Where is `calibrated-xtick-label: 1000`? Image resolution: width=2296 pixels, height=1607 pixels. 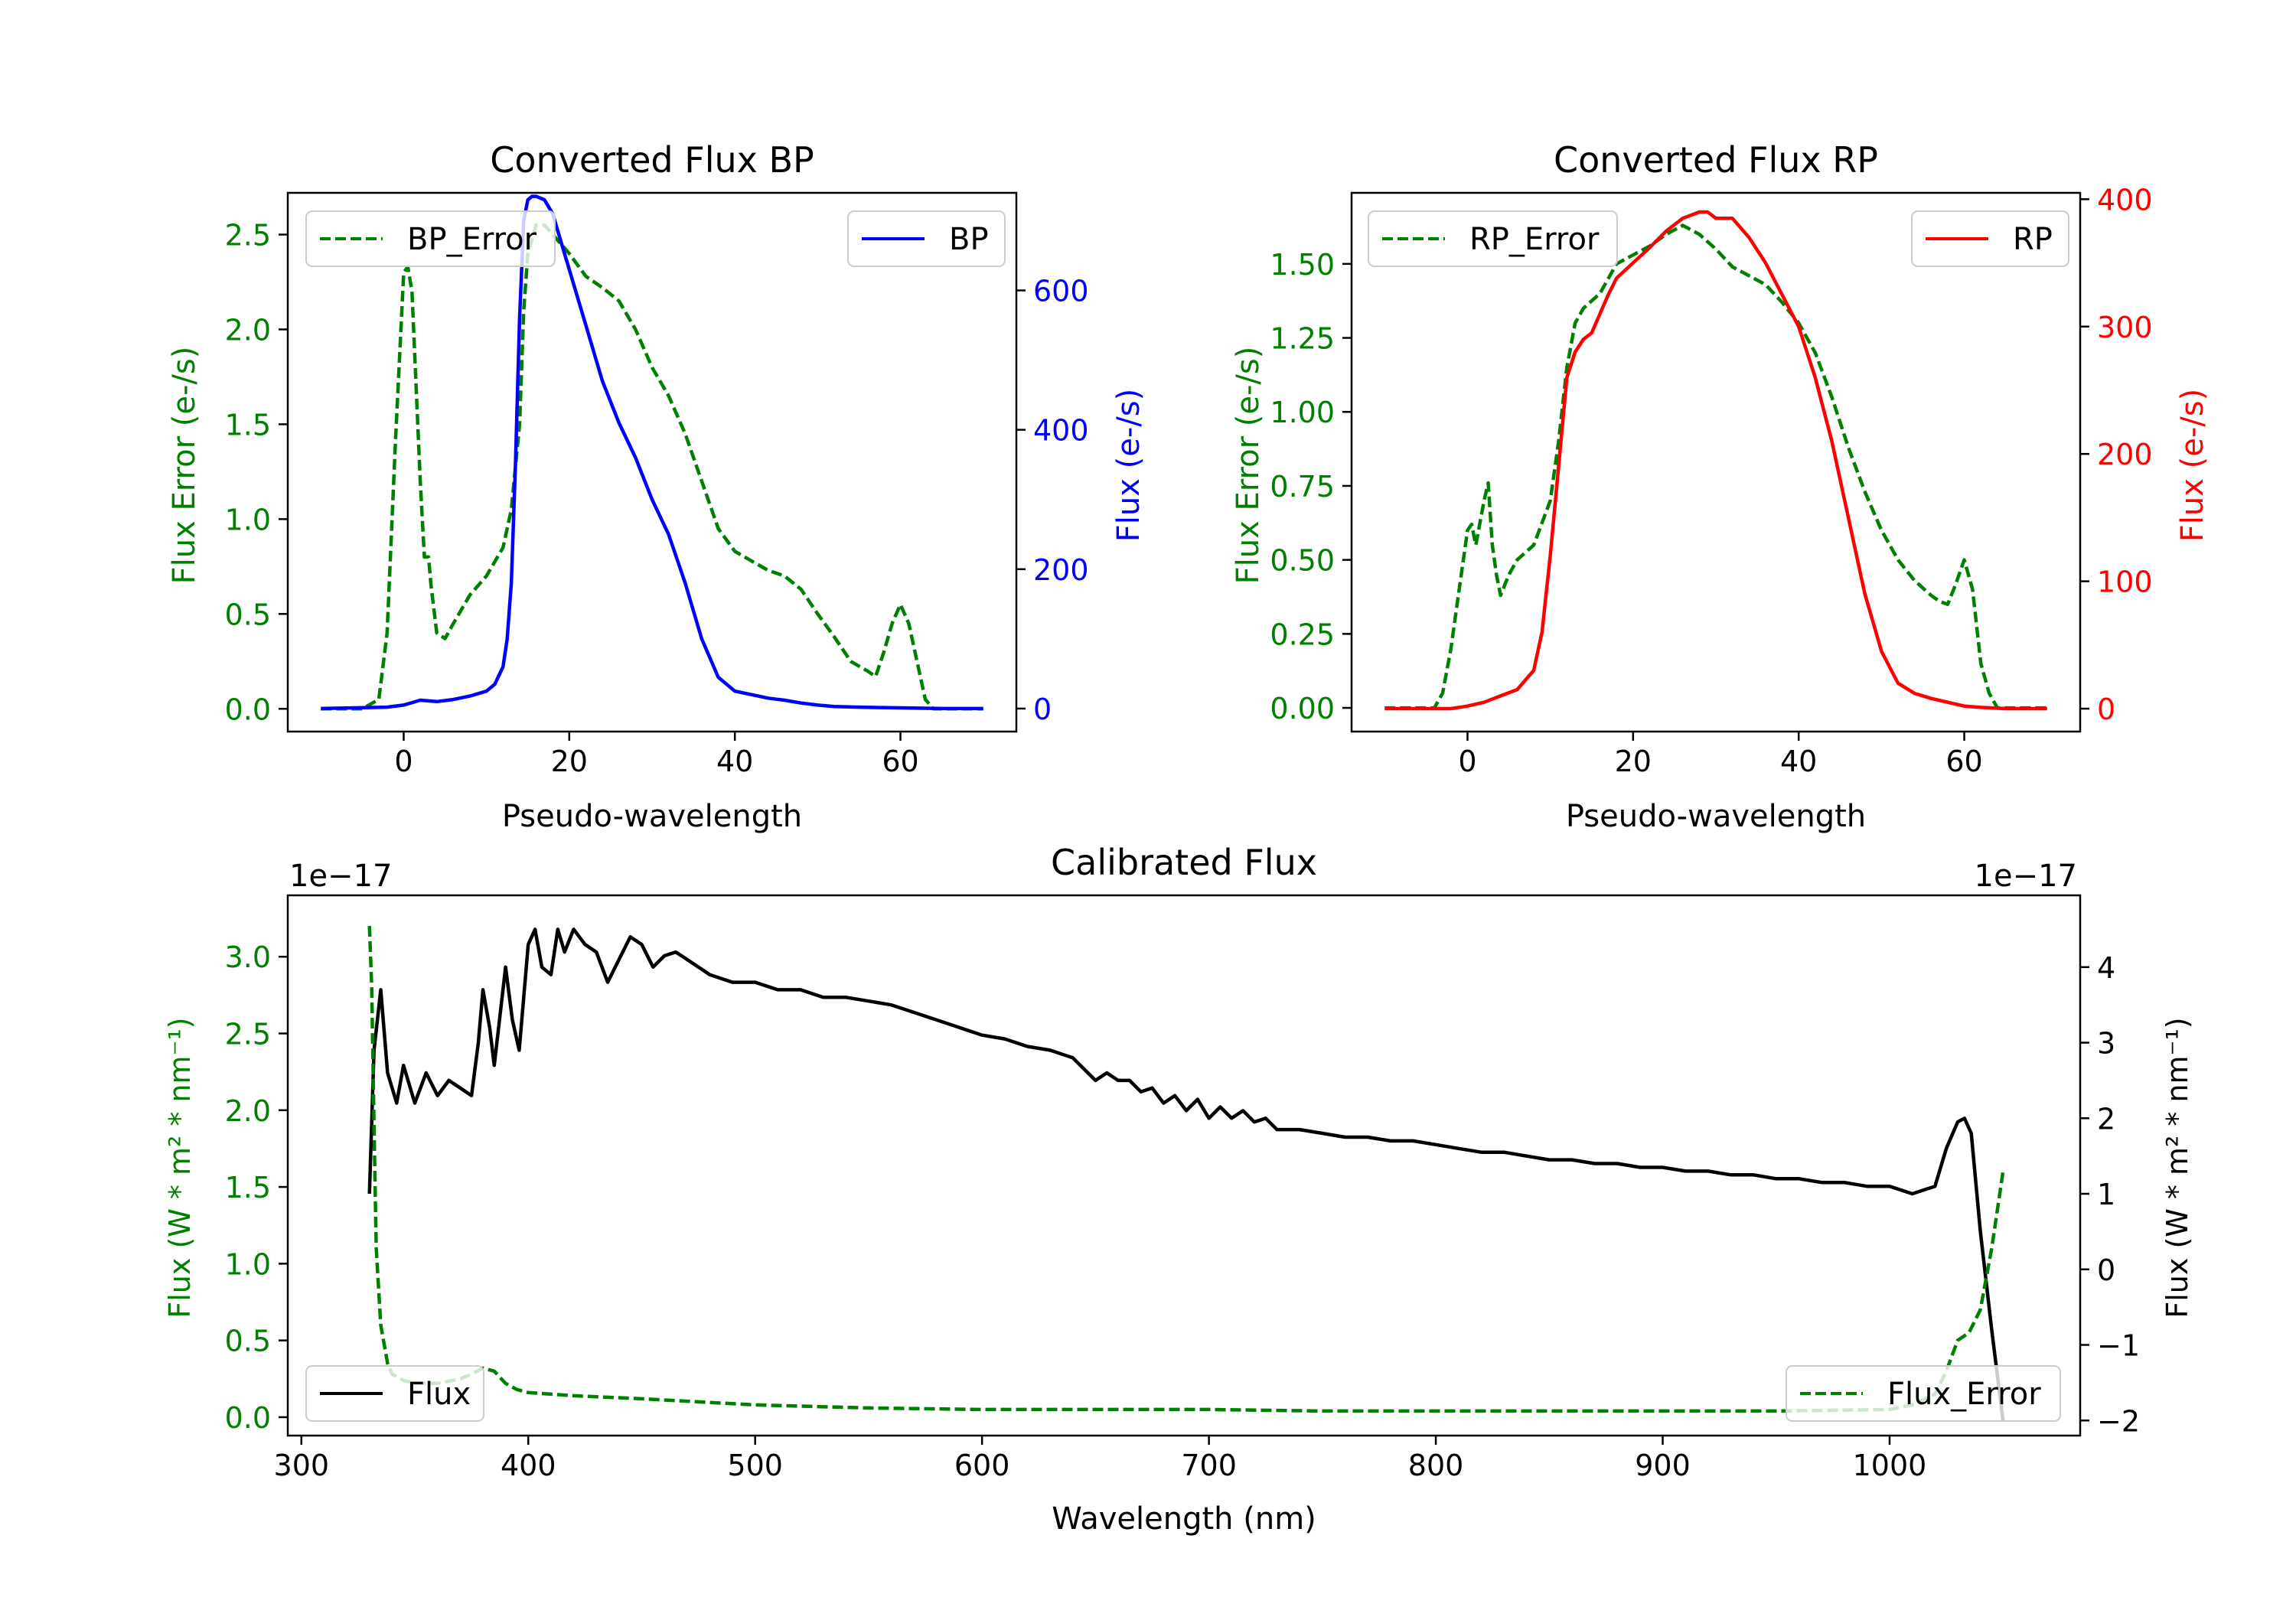 calibrated-xtick-label: 1000 is located at coordinates (1890, 1465).